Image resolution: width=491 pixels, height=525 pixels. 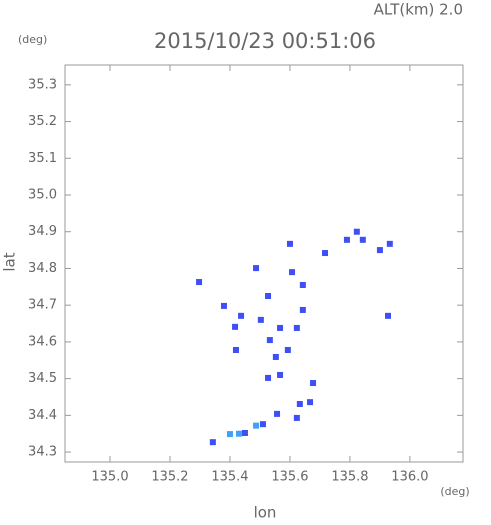 What do you see at coordinates (42, 268) in the screenshot?
I see `y-tick-label: 34.8` at bounding box center [42, 268].